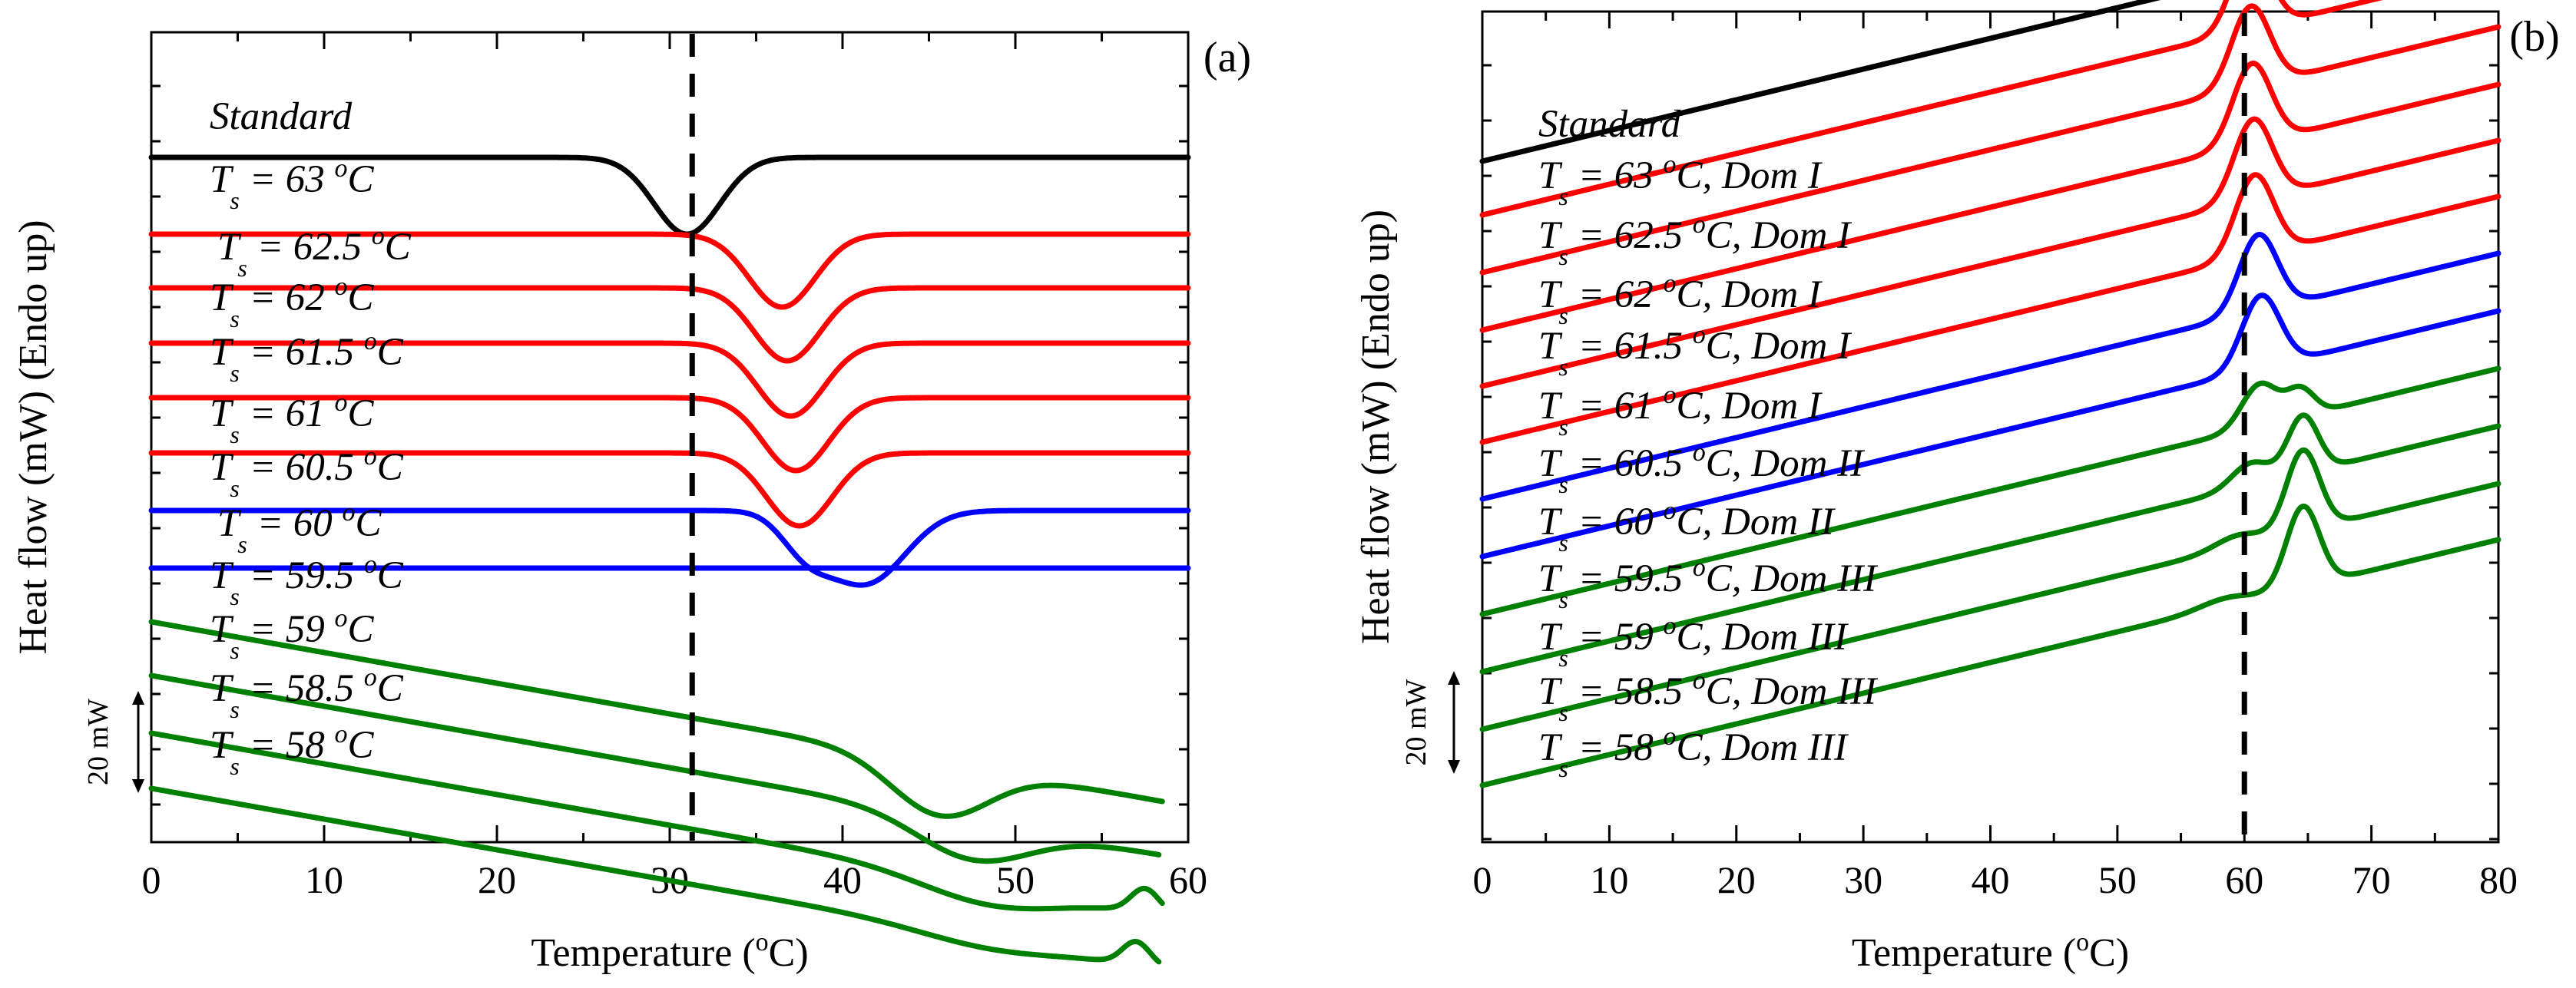 The height and width of the screenshot is (988, 2576). Describe the element at coordinates (1863, 879) in the screenshot. I see `x-tick-label: 30` at that location.